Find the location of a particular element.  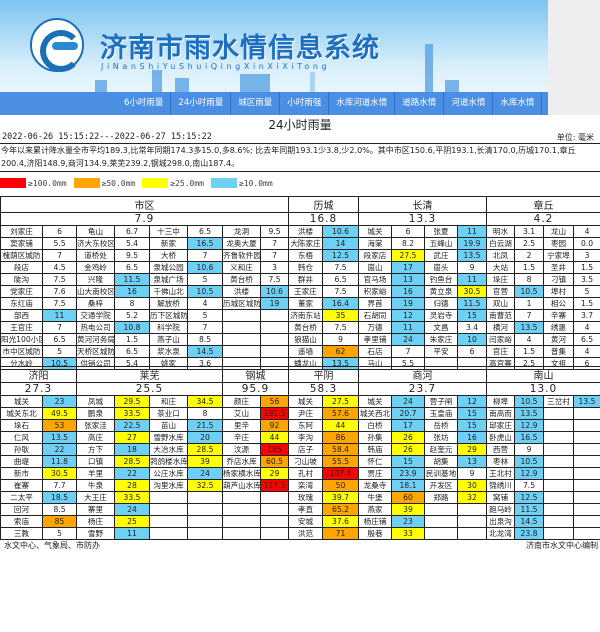

station-name: 赵奎元 is located at coordinates (441, 449).